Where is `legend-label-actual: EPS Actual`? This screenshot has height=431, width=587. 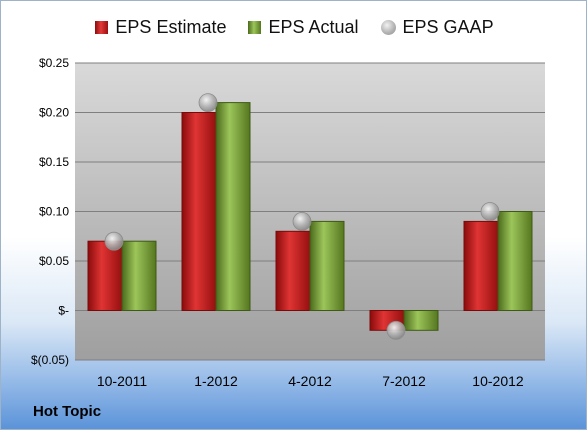 legend-label-actual: EPS Actual is located at coordinates (313, 27).